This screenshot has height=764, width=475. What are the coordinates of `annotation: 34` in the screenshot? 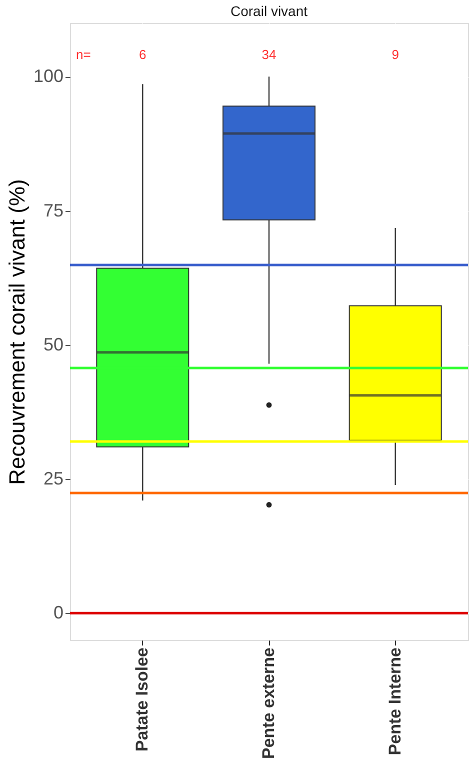 It's located at (269, 54).